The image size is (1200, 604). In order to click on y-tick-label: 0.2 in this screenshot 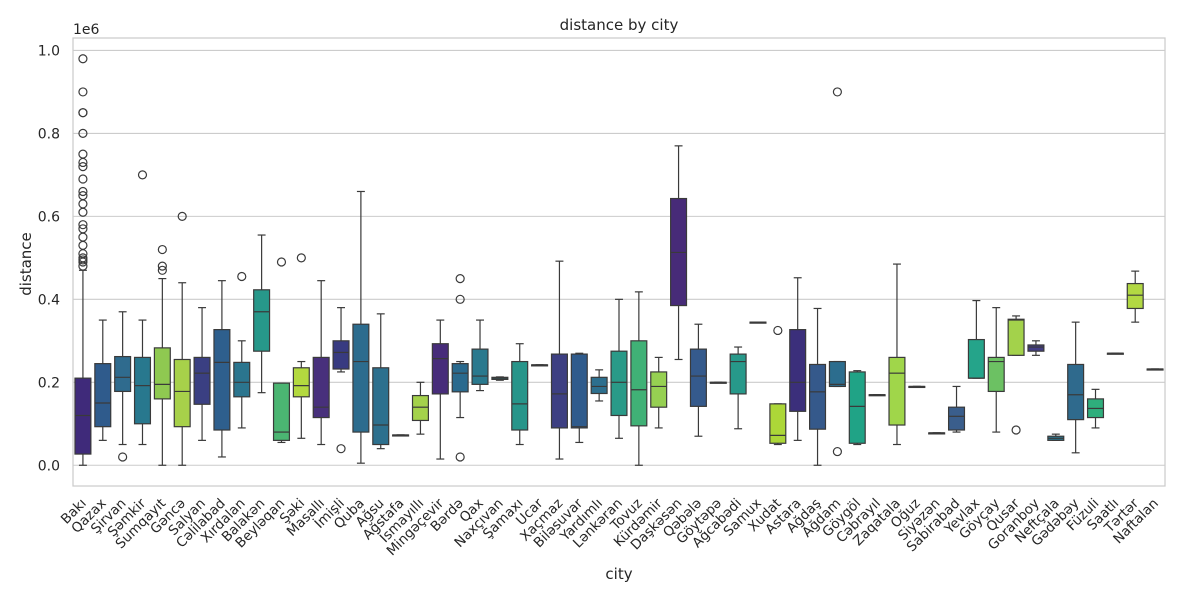, I will do `click(49, 383)`.